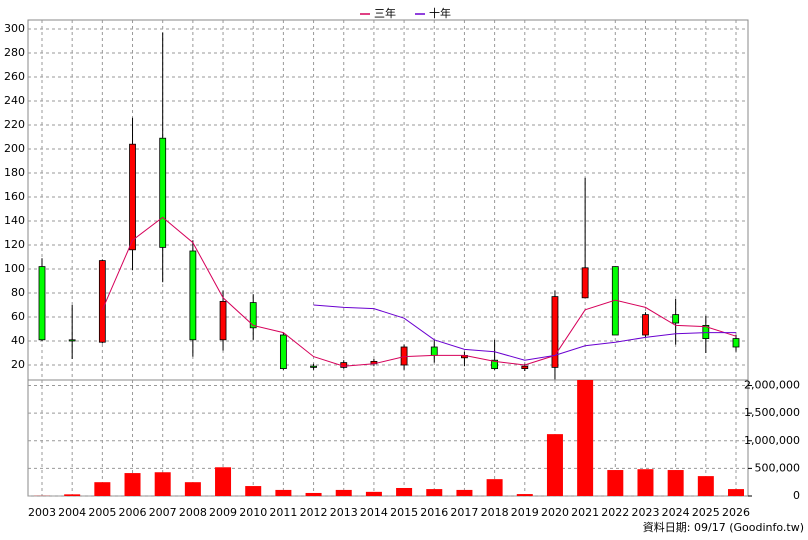  Describe the element at coordinates (253, 512) in the screenshot. I see `x-tick-label: 2010` at that location.